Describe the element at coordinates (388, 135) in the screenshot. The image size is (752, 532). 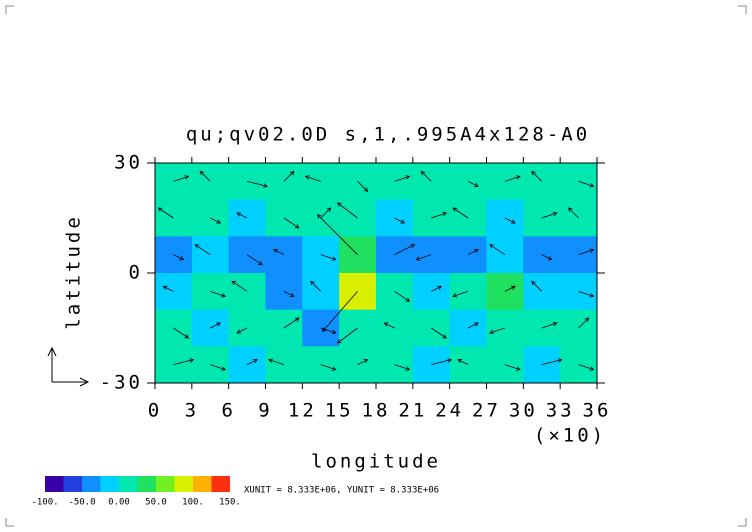
I see `chart-title: qu;qv02.0D s,1,.995A4x128-A0` at that location.